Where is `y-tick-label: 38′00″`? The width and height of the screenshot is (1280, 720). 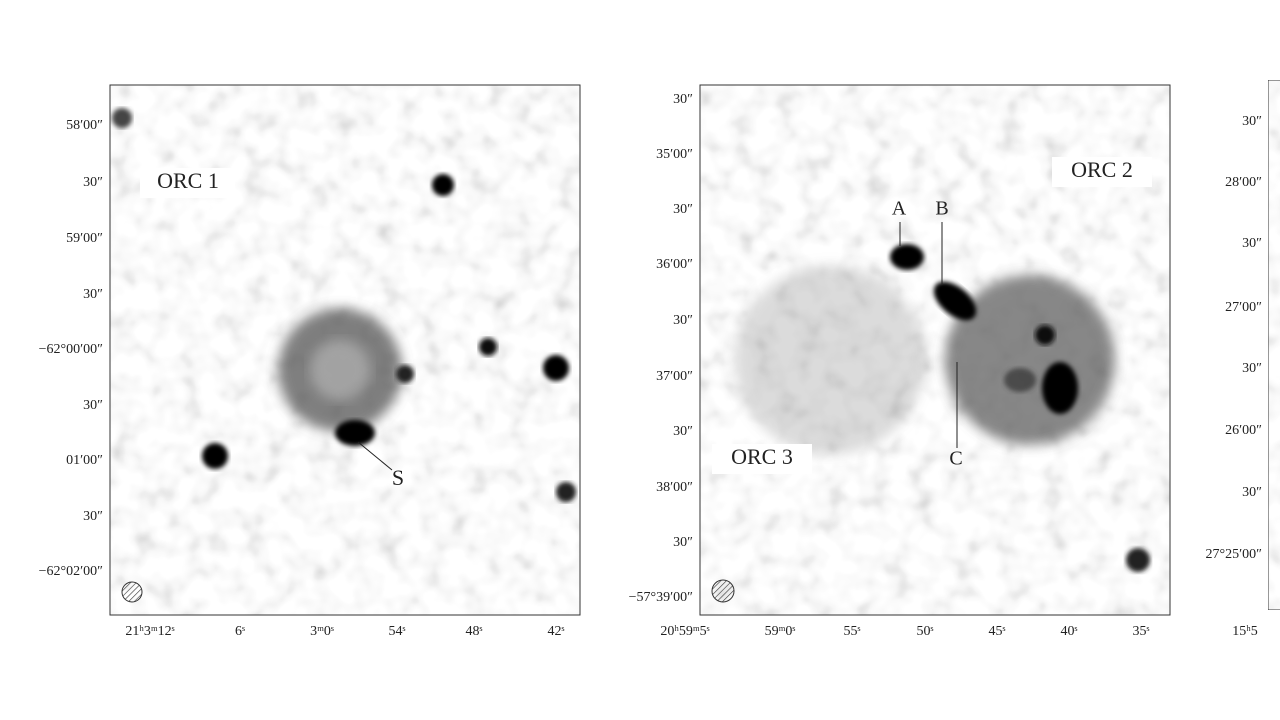
y-tick-label: 38′00″ is located at coordinates (674, 487).